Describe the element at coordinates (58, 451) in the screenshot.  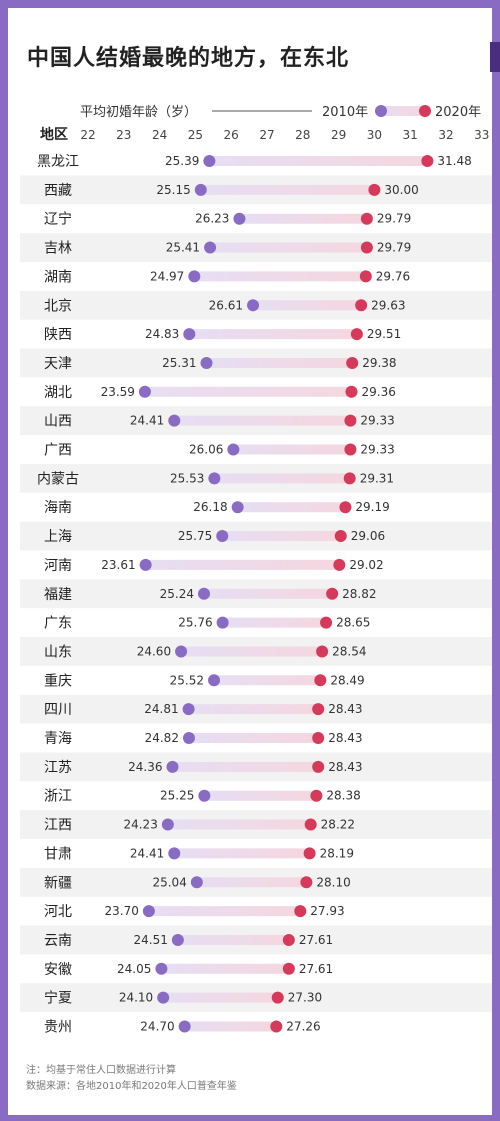
I see `region-label: 广西` at that location.